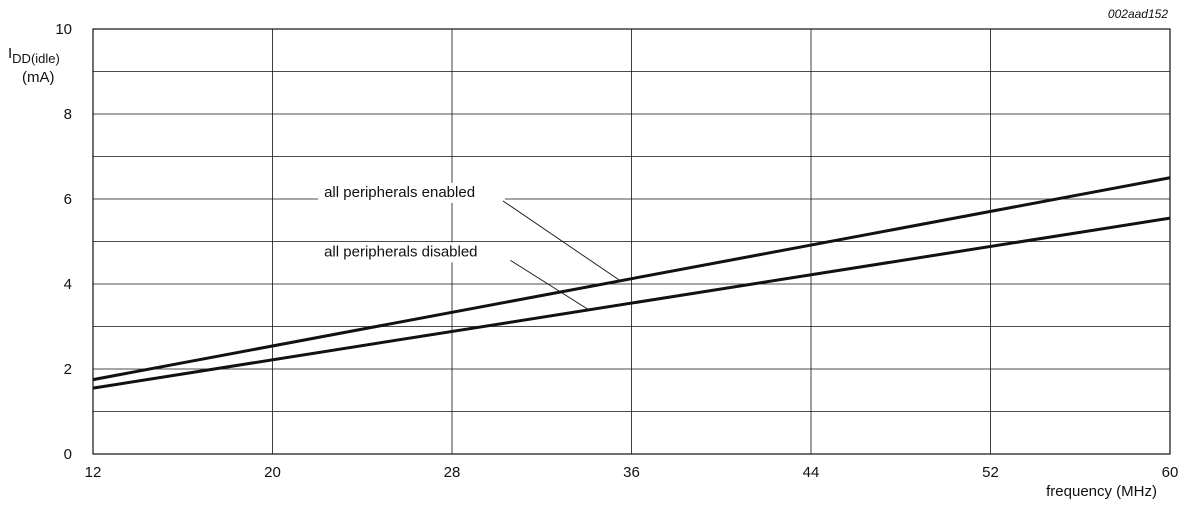  Describe the element at coordinates (68, 454) in the screenshot. I see `y-tick-label: 0` at that location.